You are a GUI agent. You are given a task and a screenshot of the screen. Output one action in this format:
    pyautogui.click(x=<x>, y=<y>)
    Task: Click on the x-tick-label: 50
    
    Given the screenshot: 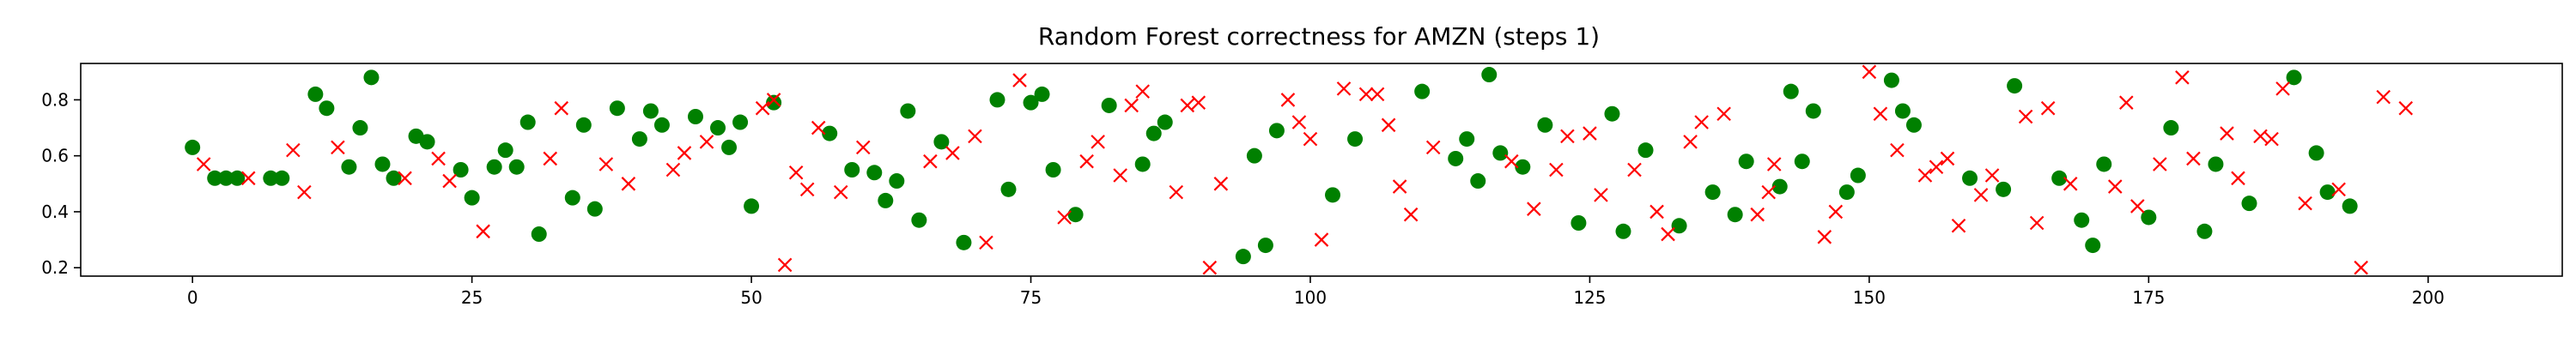 What is the action you would take?
    pyautogui.click(x=751, y=297)
    